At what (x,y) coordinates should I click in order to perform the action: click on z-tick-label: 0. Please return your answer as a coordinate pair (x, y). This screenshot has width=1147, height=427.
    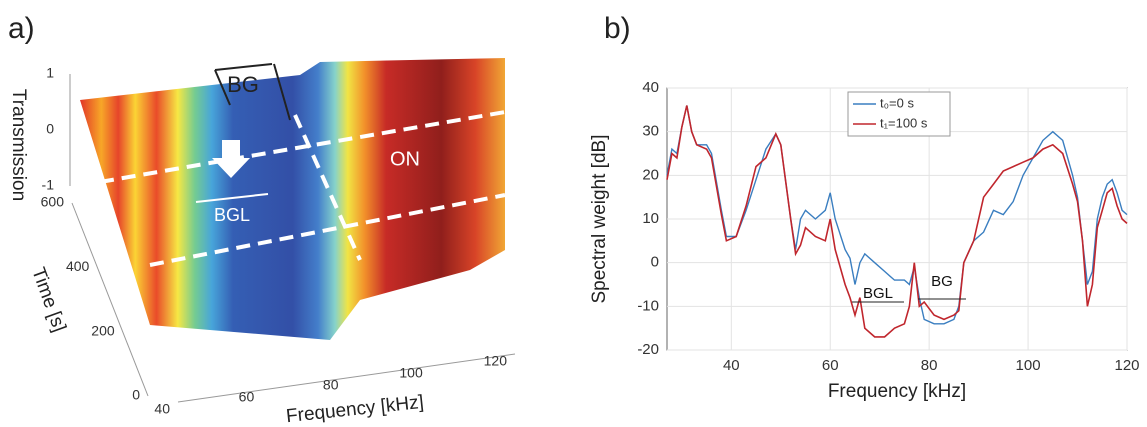
    Looking at the image, I should click on (50, 129).